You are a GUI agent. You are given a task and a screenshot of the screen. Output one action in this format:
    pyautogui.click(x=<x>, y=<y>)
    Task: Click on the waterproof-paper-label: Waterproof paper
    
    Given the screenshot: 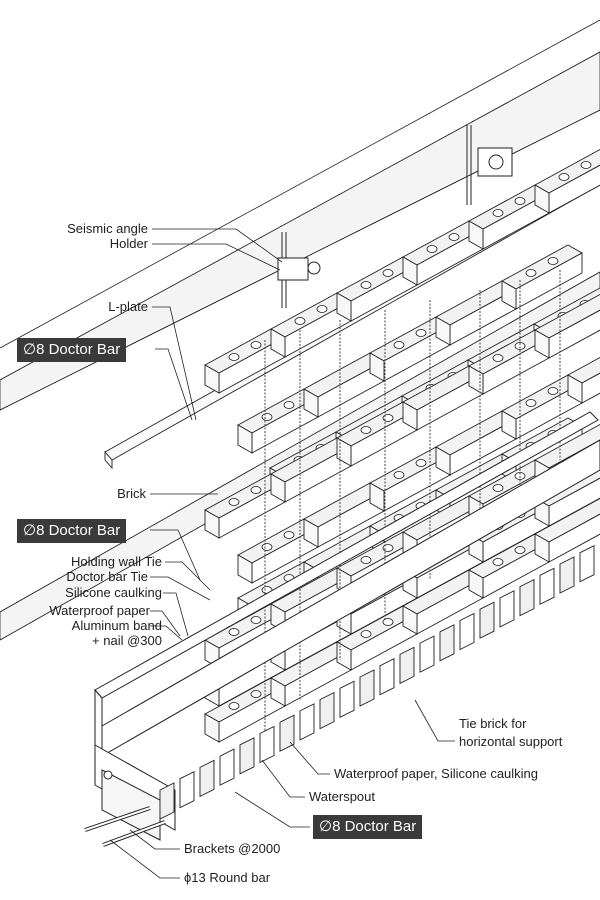 What is the action you would take?
    pyautogui.click(x=99, y=610)
    